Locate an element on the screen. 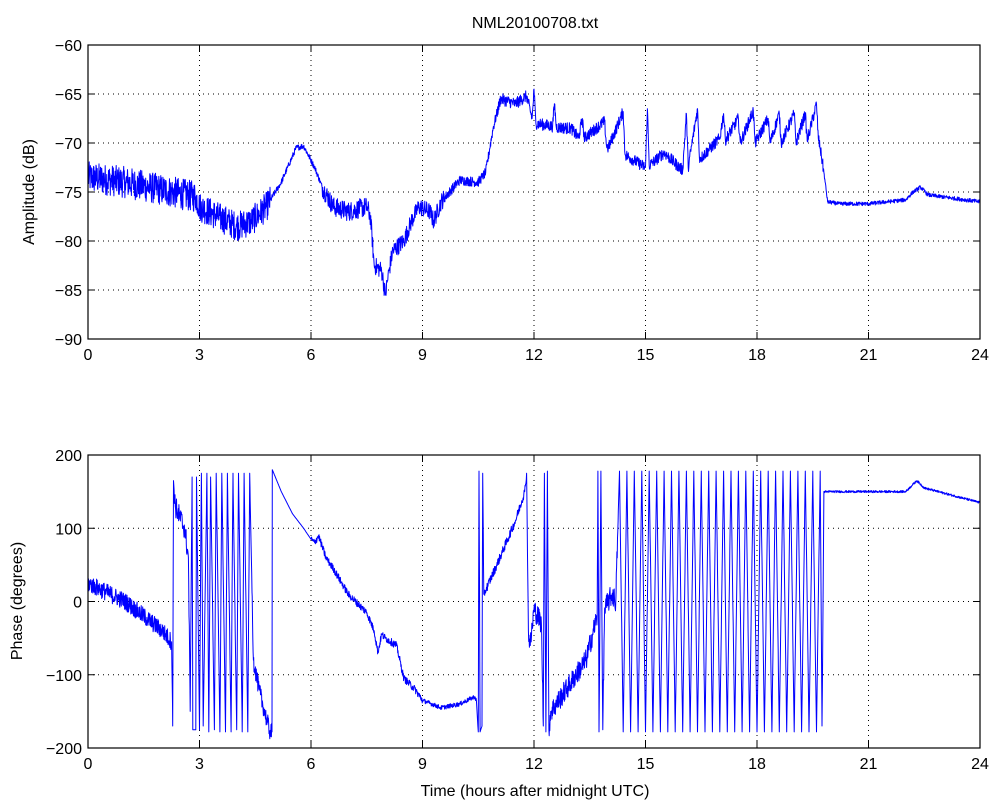 The height and width of the screenshot is (806, 998). y-tick-label: −85 is located at coordinates (68, 291).